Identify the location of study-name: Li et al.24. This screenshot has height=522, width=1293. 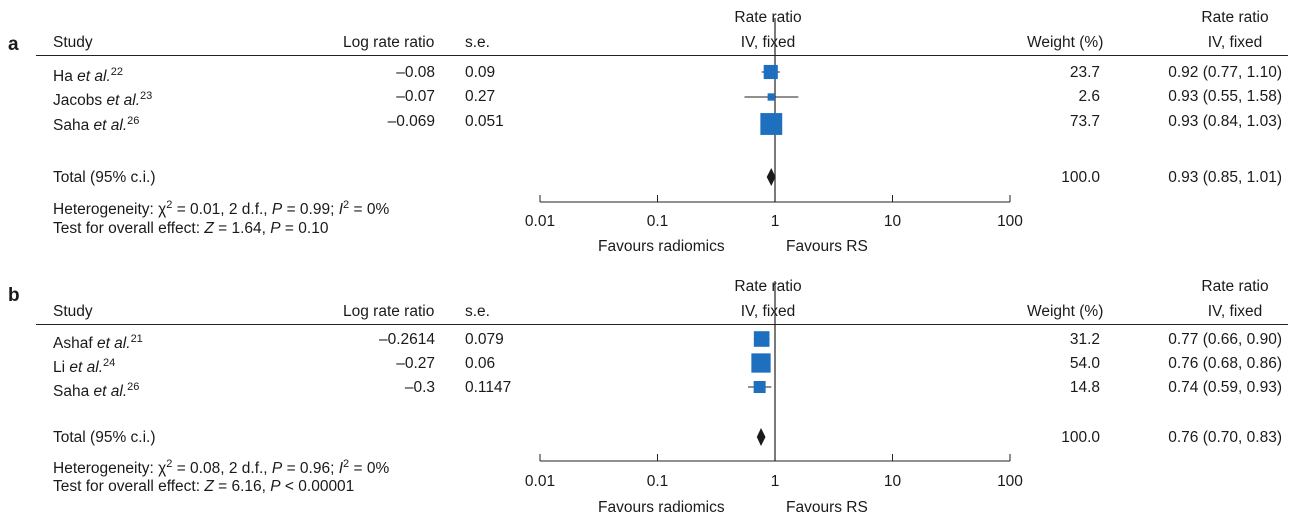
(84, 367).